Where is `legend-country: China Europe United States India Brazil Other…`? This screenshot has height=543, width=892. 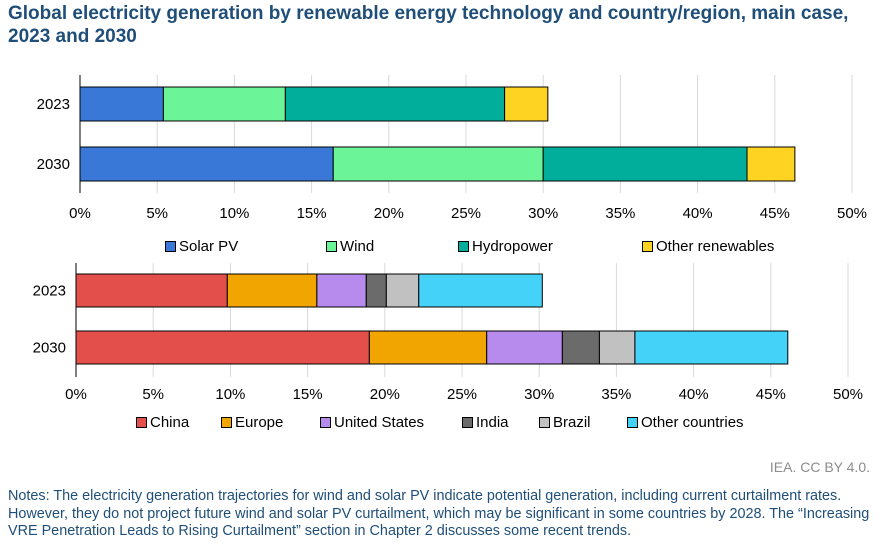
legend-country: China Europe United States India Brazil Other… is located at coordinates (446, 424).